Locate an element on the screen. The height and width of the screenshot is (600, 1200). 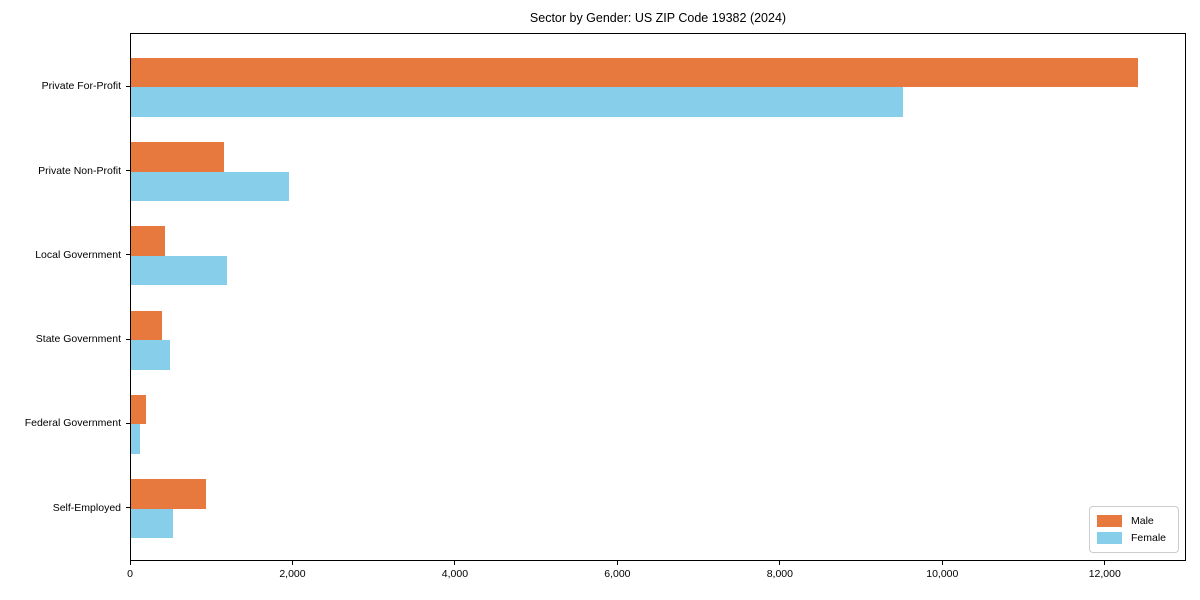
bar-male-federal-government is located at coordinates (138, 409).